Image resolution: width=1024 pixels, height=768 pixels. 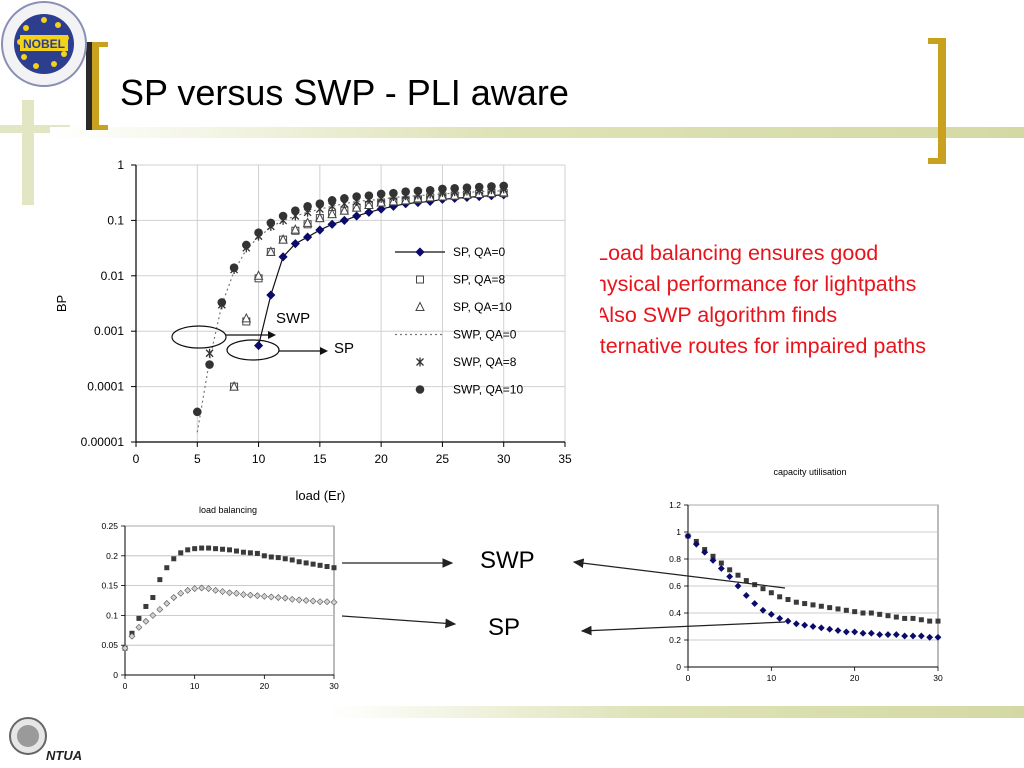 What do you see at coordinates (938, 678) in the screenshot?
I see `x-tick-label: 30` at bounding box center [938, 678].